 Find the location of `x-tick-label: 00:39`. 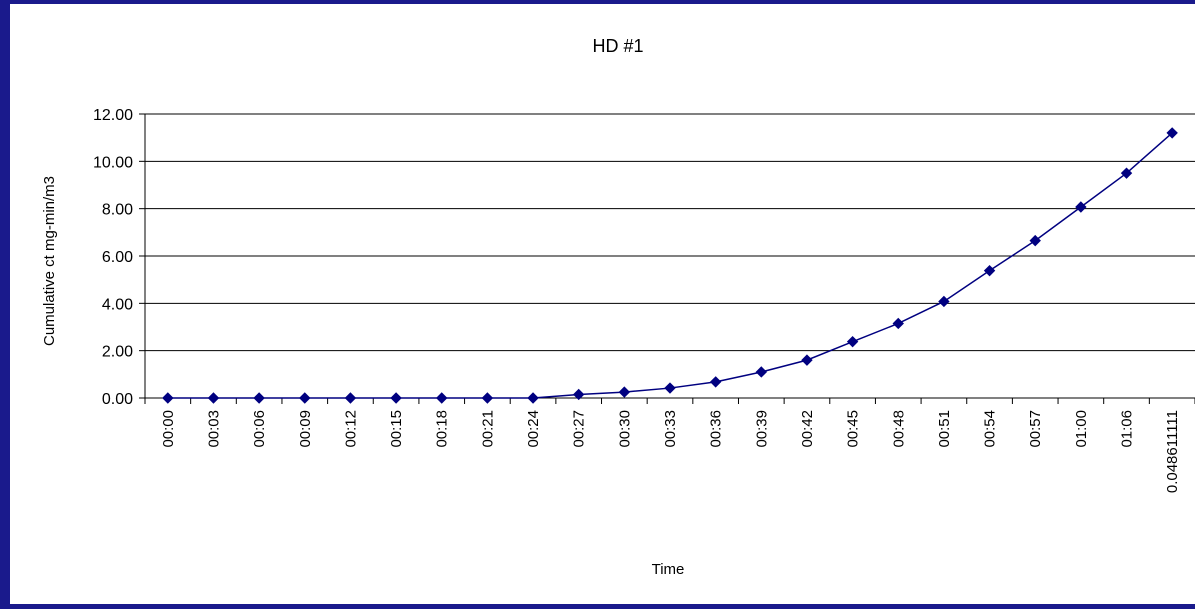

x-tick-label: 00:39 is located at coordinates (761, 429).